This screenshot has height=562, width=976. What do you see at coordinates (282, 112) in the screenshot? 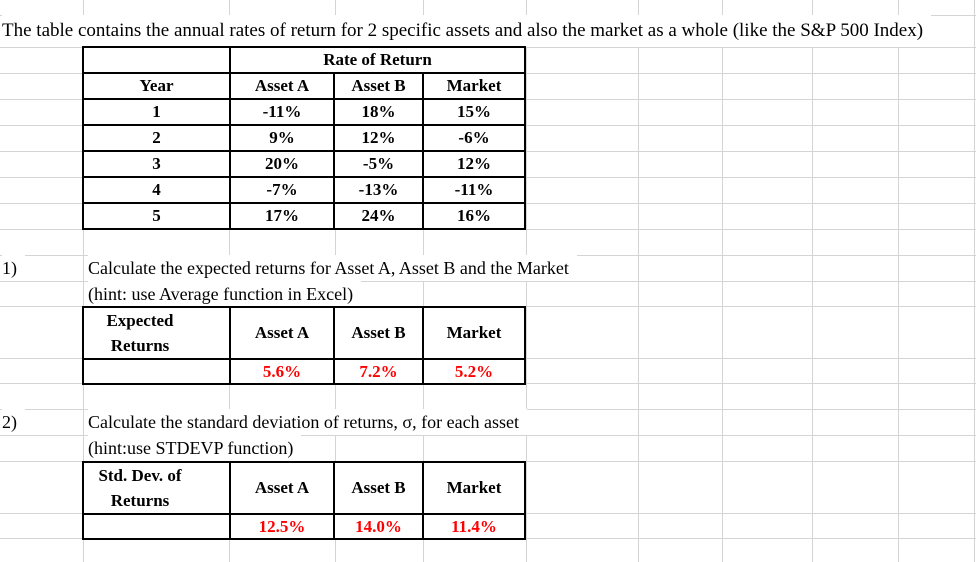
I see `asset-a-cell: -11%` at bounding box center [282, 112].